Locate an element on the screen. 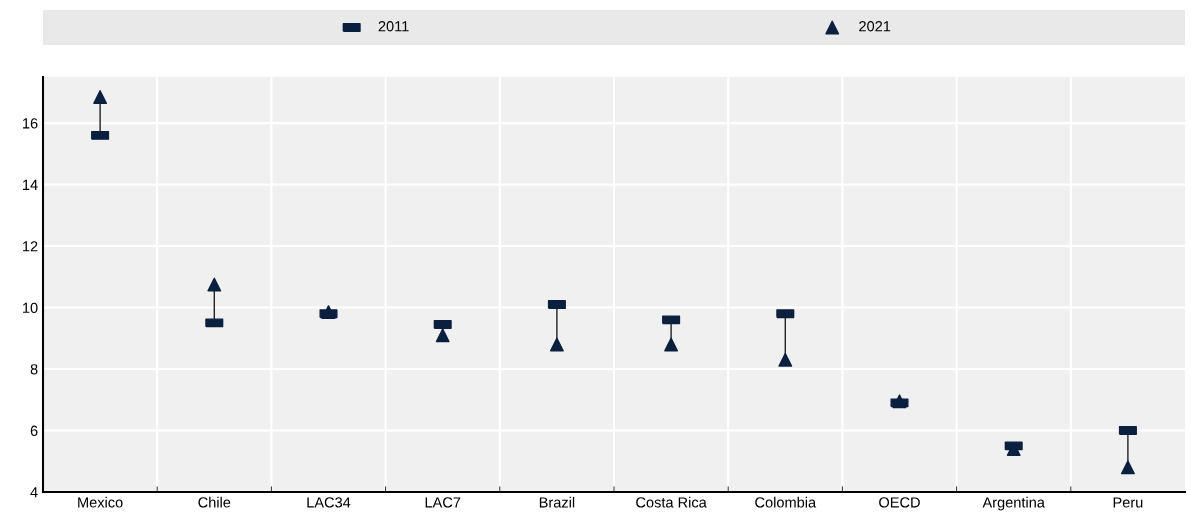 Image resolution: width=1191 pixels, height=518 pixels. x-tick-label: OECD is located at coordinates (899, 502).